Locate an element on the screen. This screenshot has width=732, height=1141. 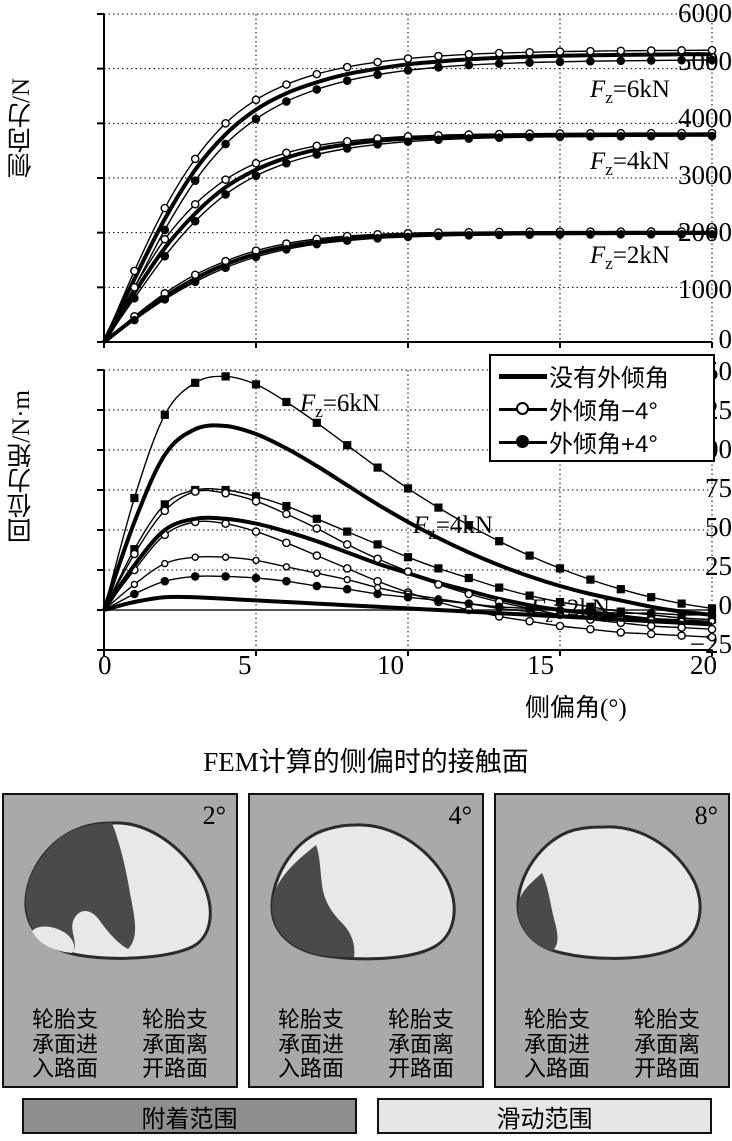
contact-patch-panel-8deg: 8° 轮胎支 承面进 入路面 轮胎支 承面离 开路面 is located at coordinates (612, 940).